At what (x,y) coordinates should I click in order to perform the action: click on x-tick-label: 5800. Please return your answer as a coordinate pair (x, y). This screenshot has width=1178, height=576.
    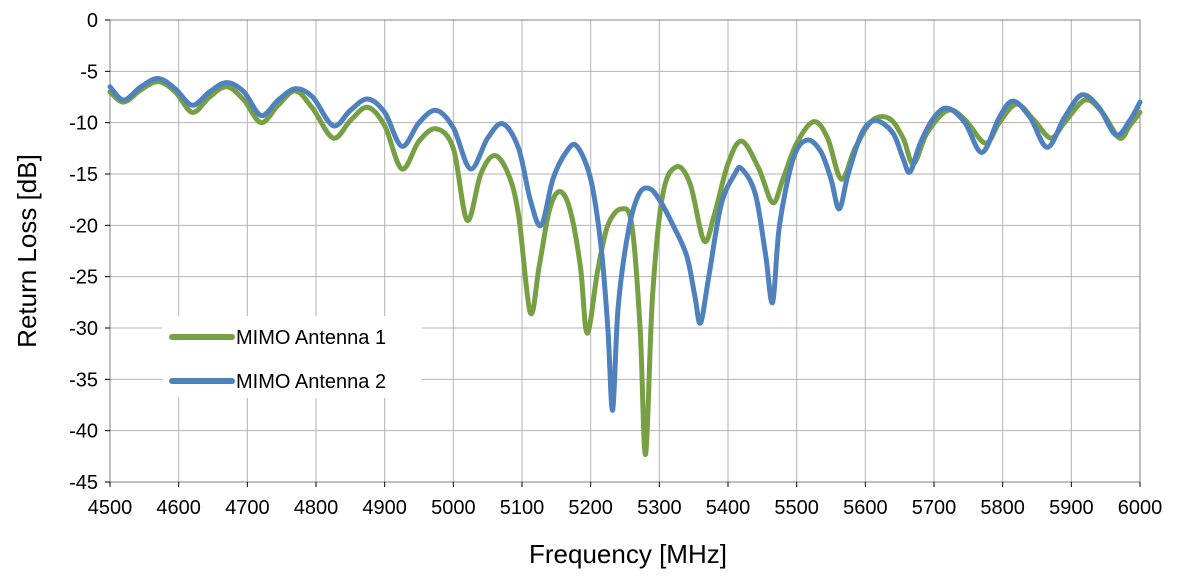
    Looking at the image, I should click on (1002, 508).